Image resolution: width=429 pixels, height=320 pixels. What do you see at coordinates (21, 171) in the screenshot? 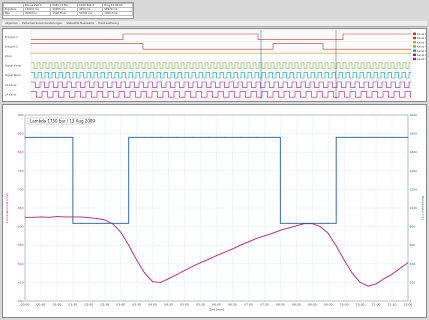
I see `y-tick-label-left: 750` at bounding box center [21, 171].